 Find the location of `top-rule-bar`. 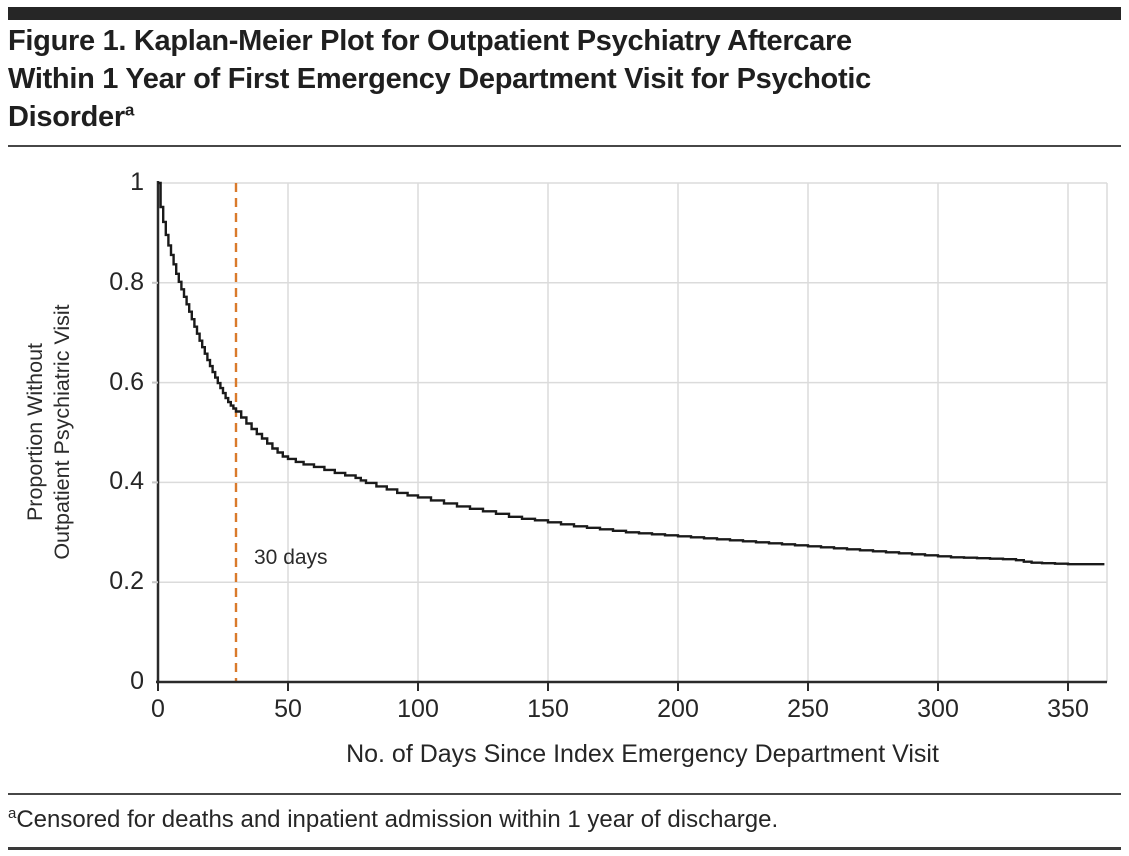

top-rule-bar is located at coordinates (564, 13).